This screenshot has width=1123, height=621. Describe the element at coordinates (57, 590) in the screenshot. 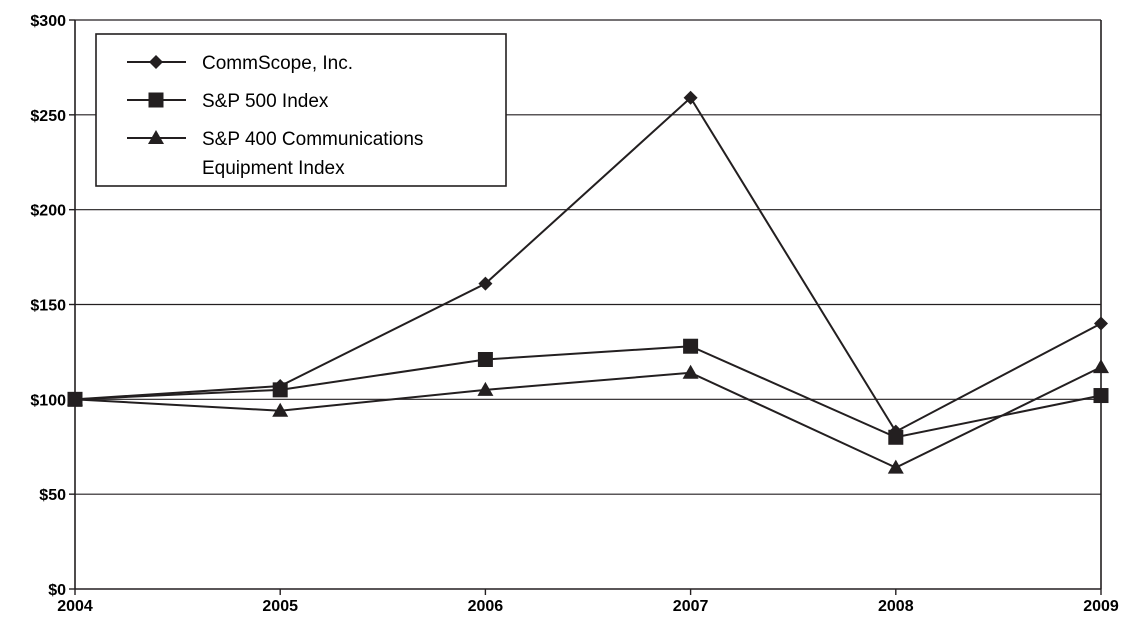

I see `y-tick-label: $0` at that location.